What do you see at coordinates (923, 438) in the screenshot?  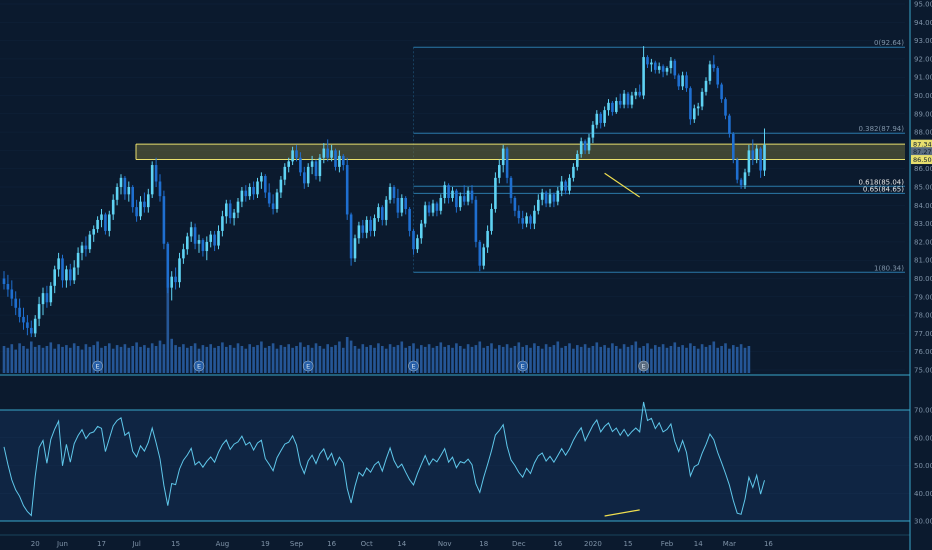 I see `rsi-tick-label: 60.00` at bounding box center [923, 438].